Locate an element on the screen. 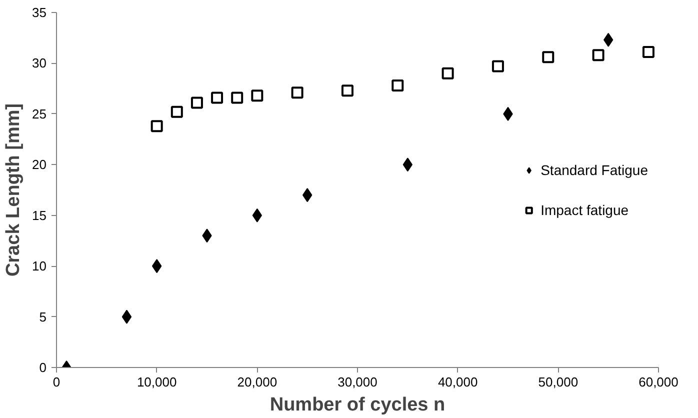 The image size is (698, 418). x-tick-label: 40,000 is located at coordinates (458, 382).